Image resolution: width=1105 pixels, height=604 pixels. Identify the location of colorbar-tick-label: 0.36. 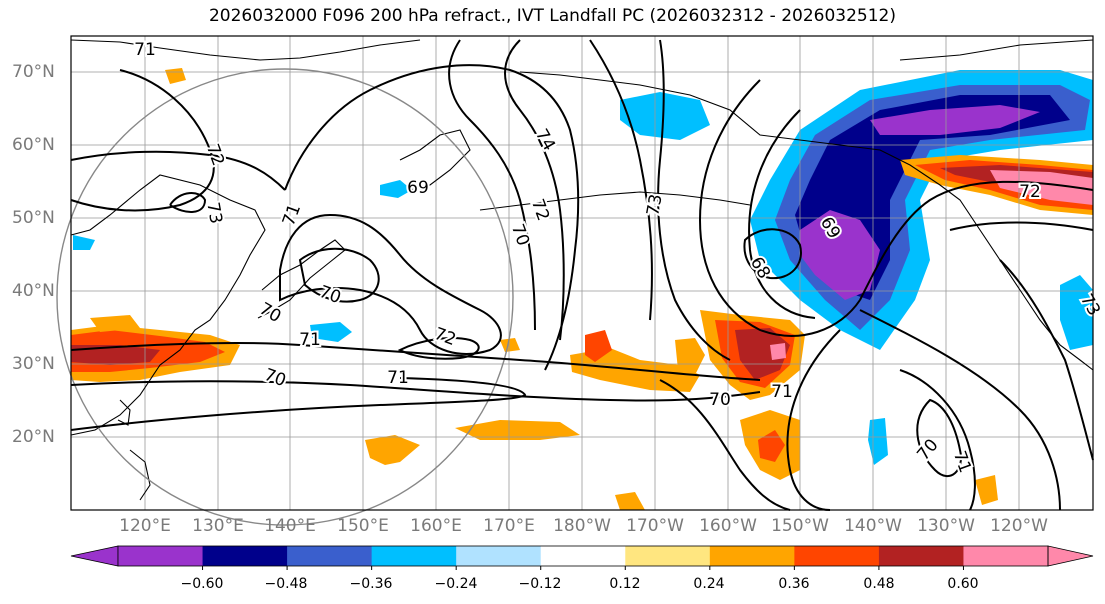
(794, 584).